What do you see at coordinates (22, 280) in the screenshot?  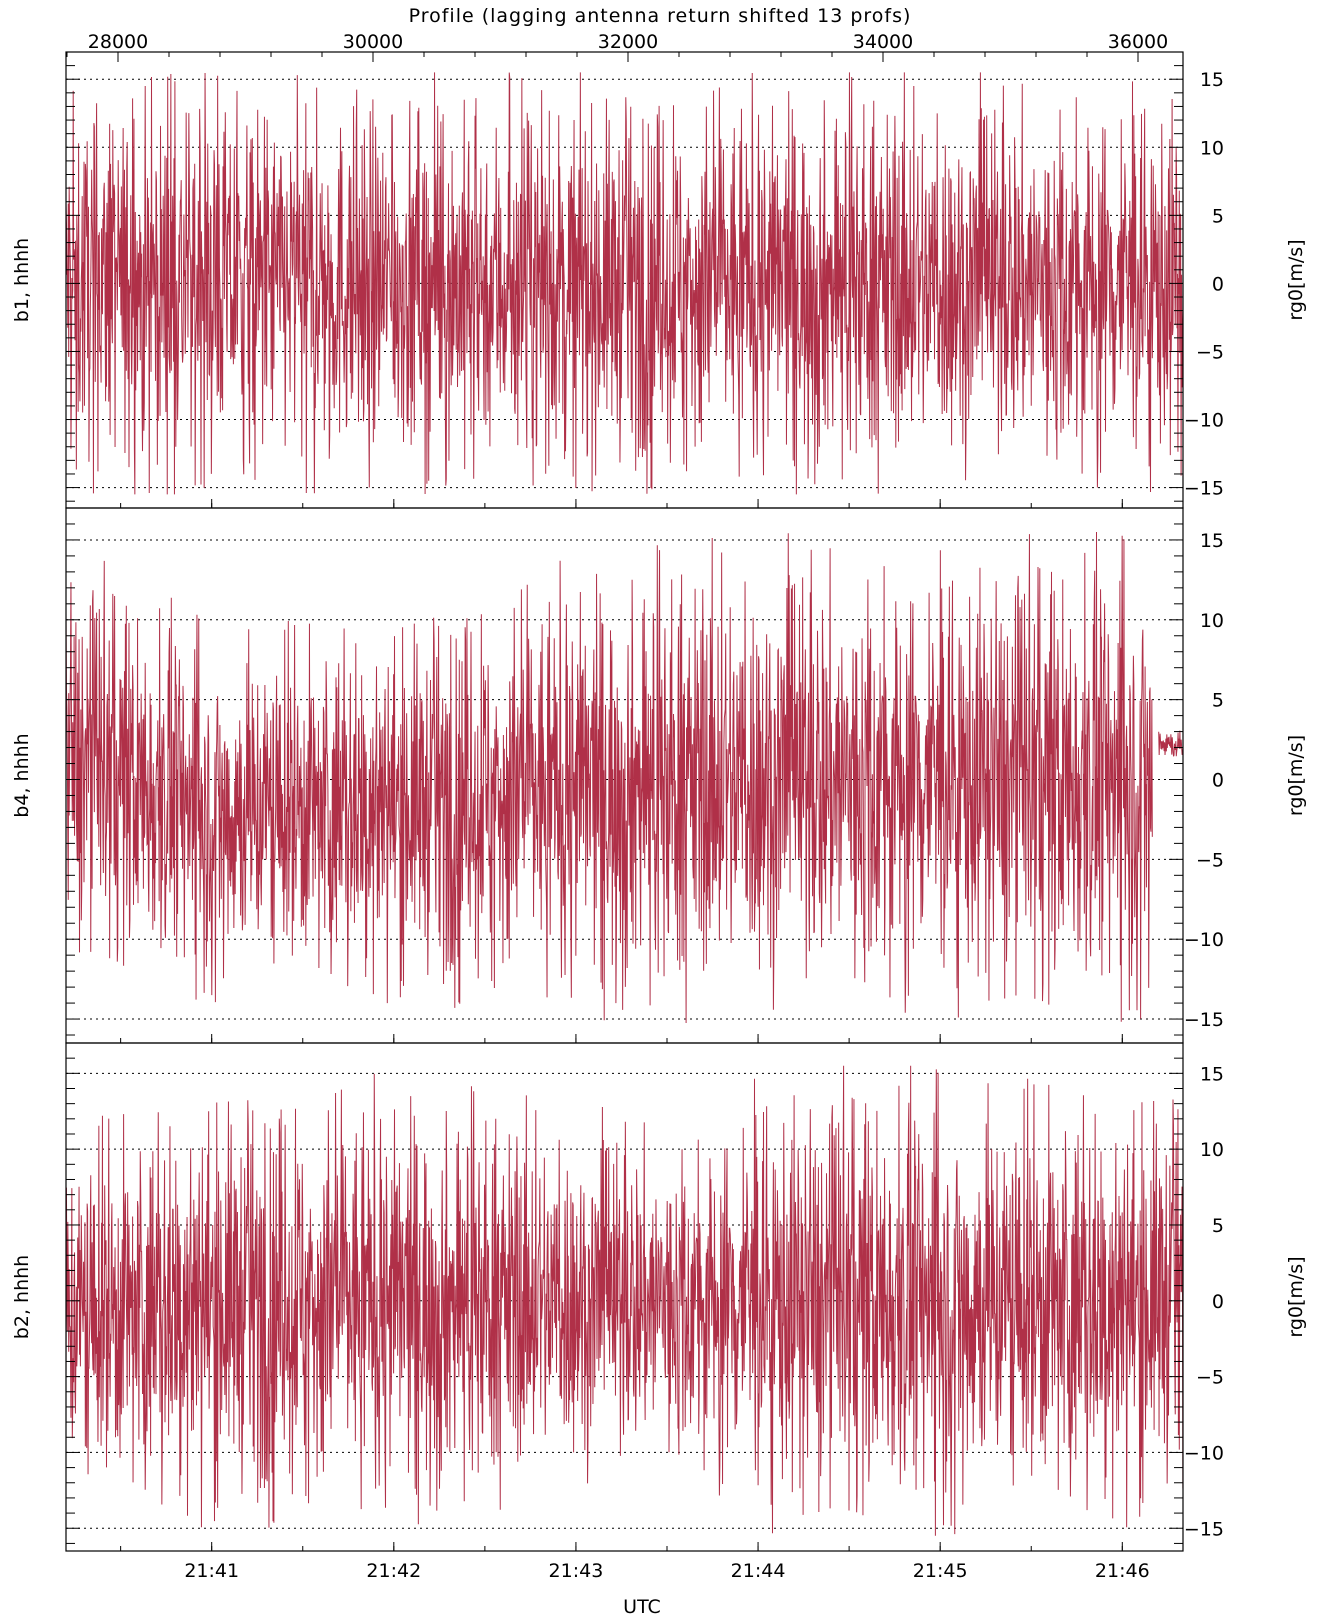 I see `y-label-left: b1, hhhh` at bounding box center [22, 280].